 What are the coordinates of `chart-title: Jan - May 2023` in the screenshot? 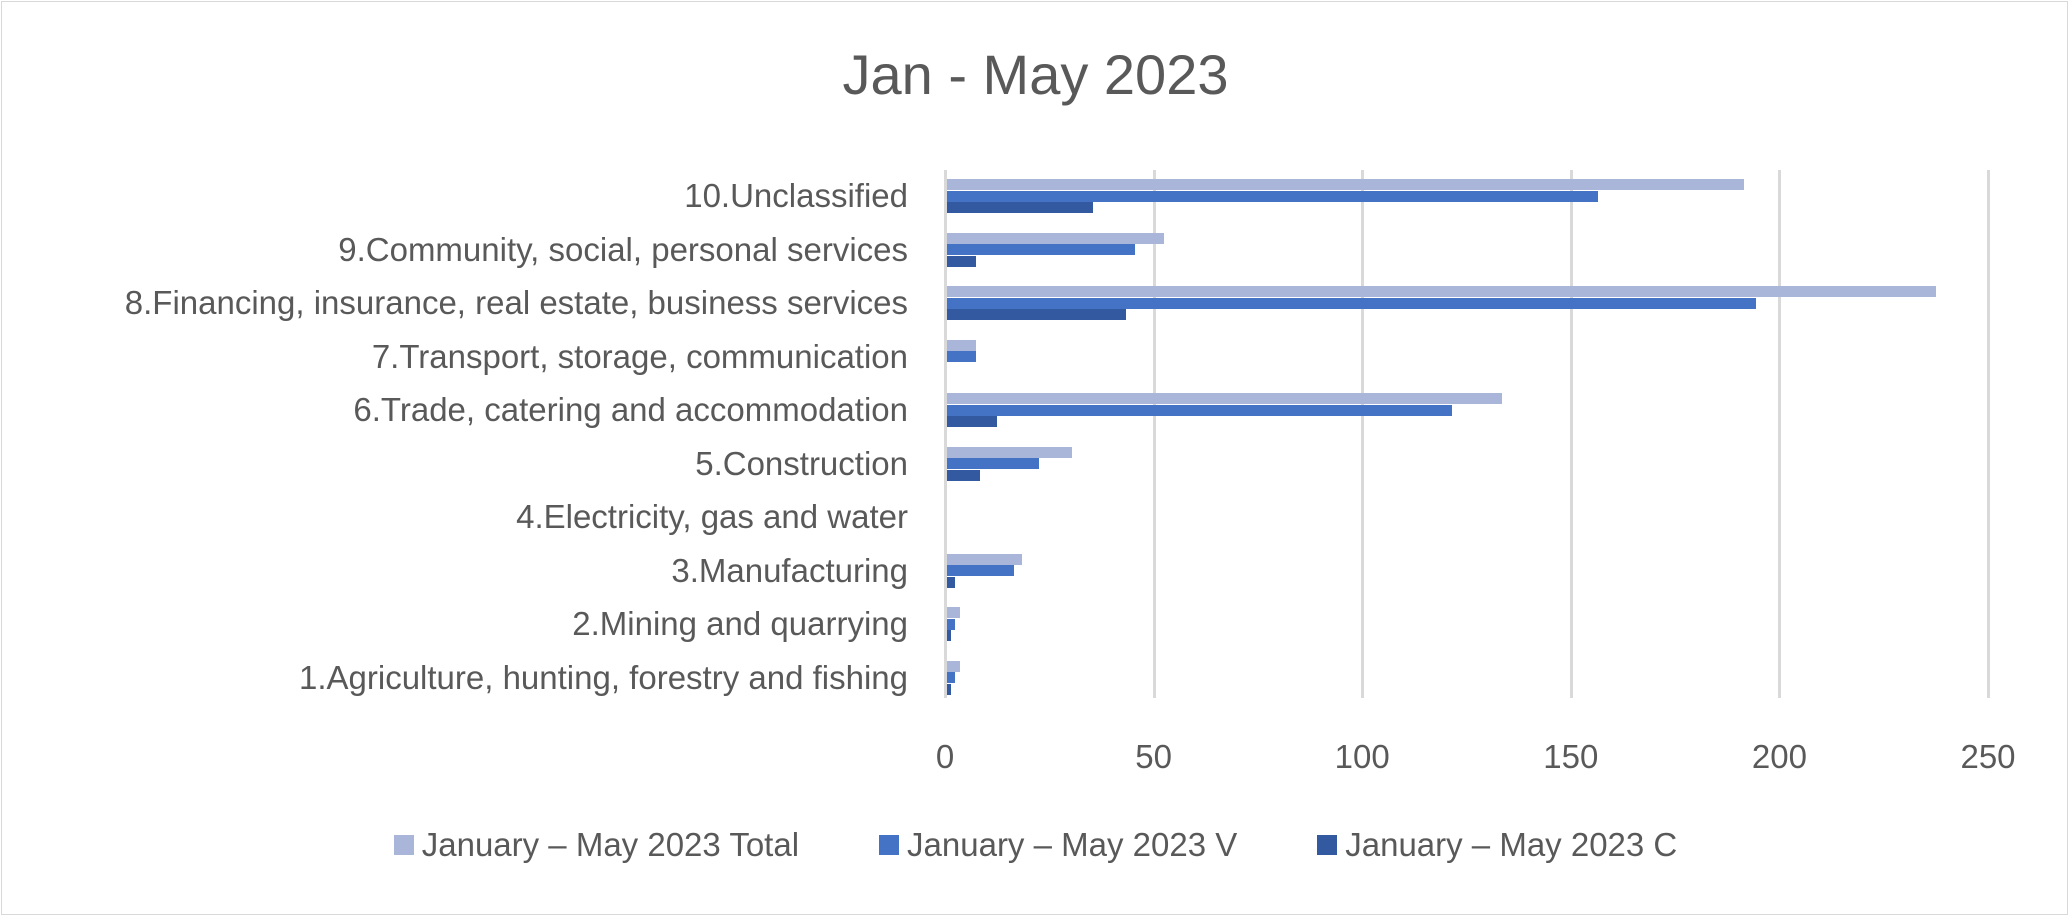 It's located at (1035, 74).